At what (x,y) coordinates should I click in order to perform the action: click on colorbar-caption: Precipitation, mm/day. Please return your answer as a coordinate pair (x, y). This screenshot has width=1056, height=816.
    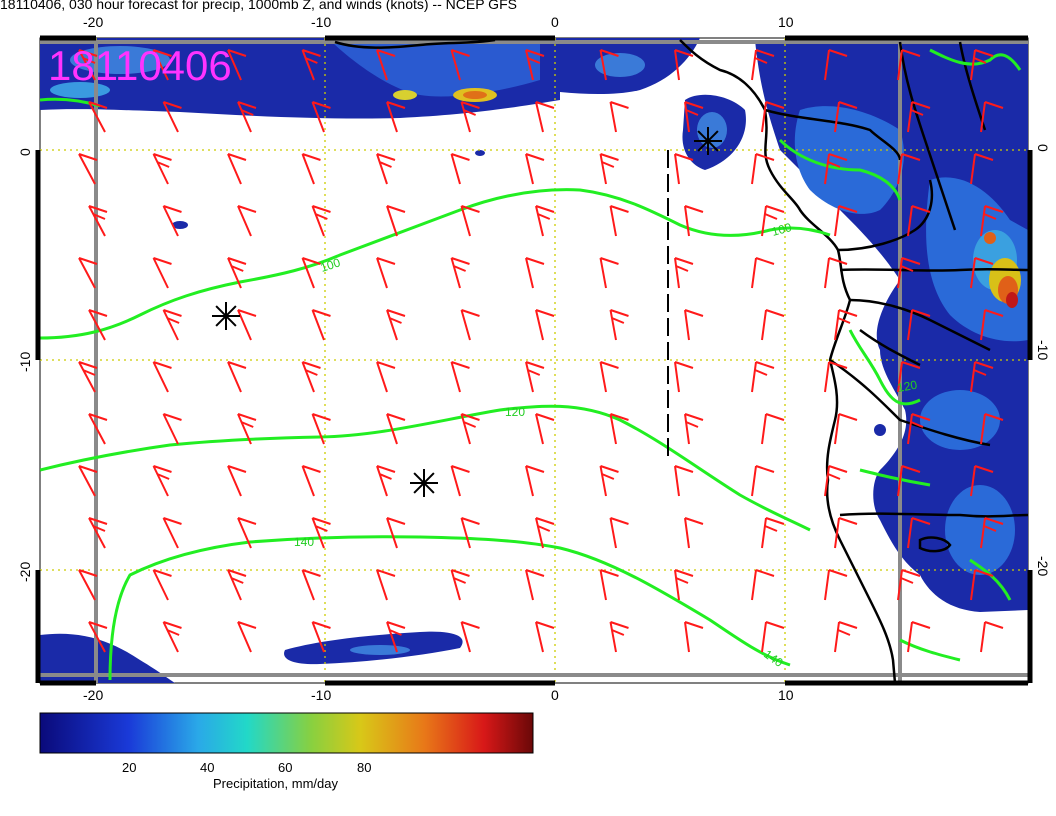
    Looking at the image, I should click on (275, 783).